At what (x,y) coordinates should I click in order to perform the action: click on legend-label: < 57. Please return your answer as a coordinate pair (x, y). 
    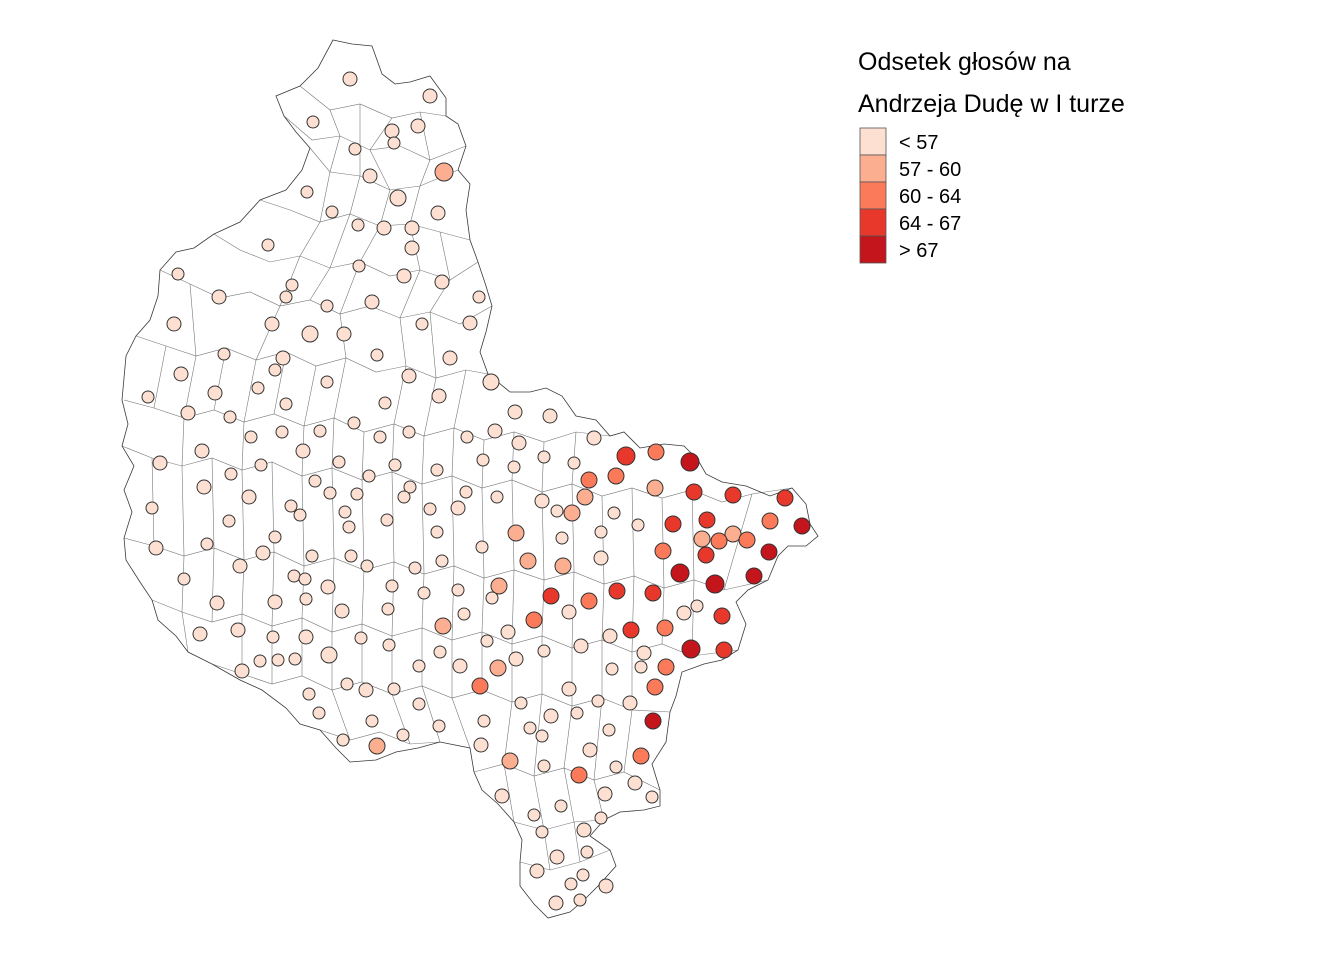
    Looking at the image, I should click on (918, 143).